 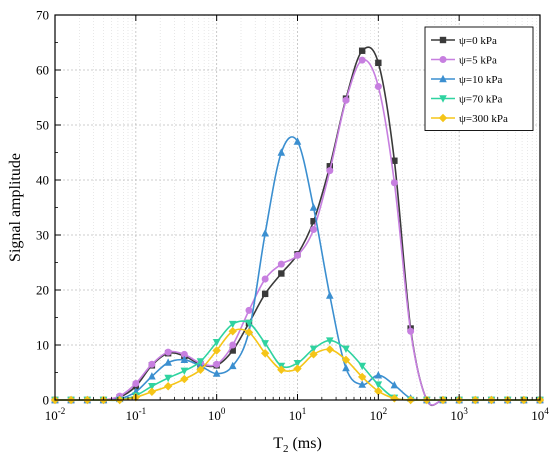 I want to click on x-tick-label: 10⁰, so click(x=217, y=414).